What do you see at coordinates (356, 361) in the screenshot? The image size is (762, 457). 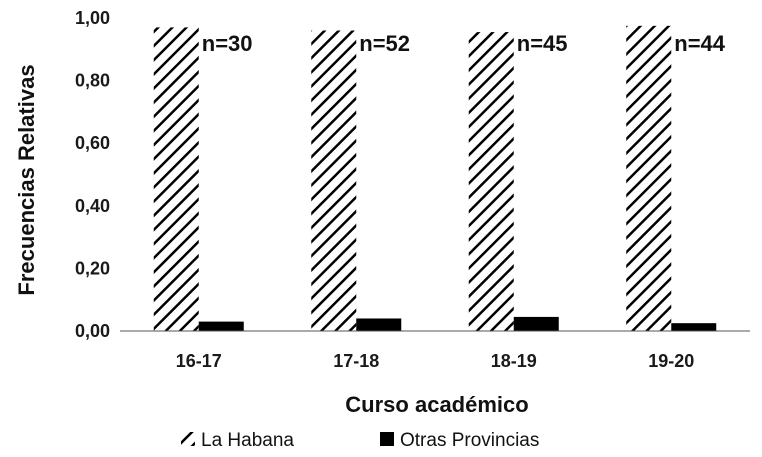 I see `x-tick-label: 17-18` at bounding box center [356, 361].